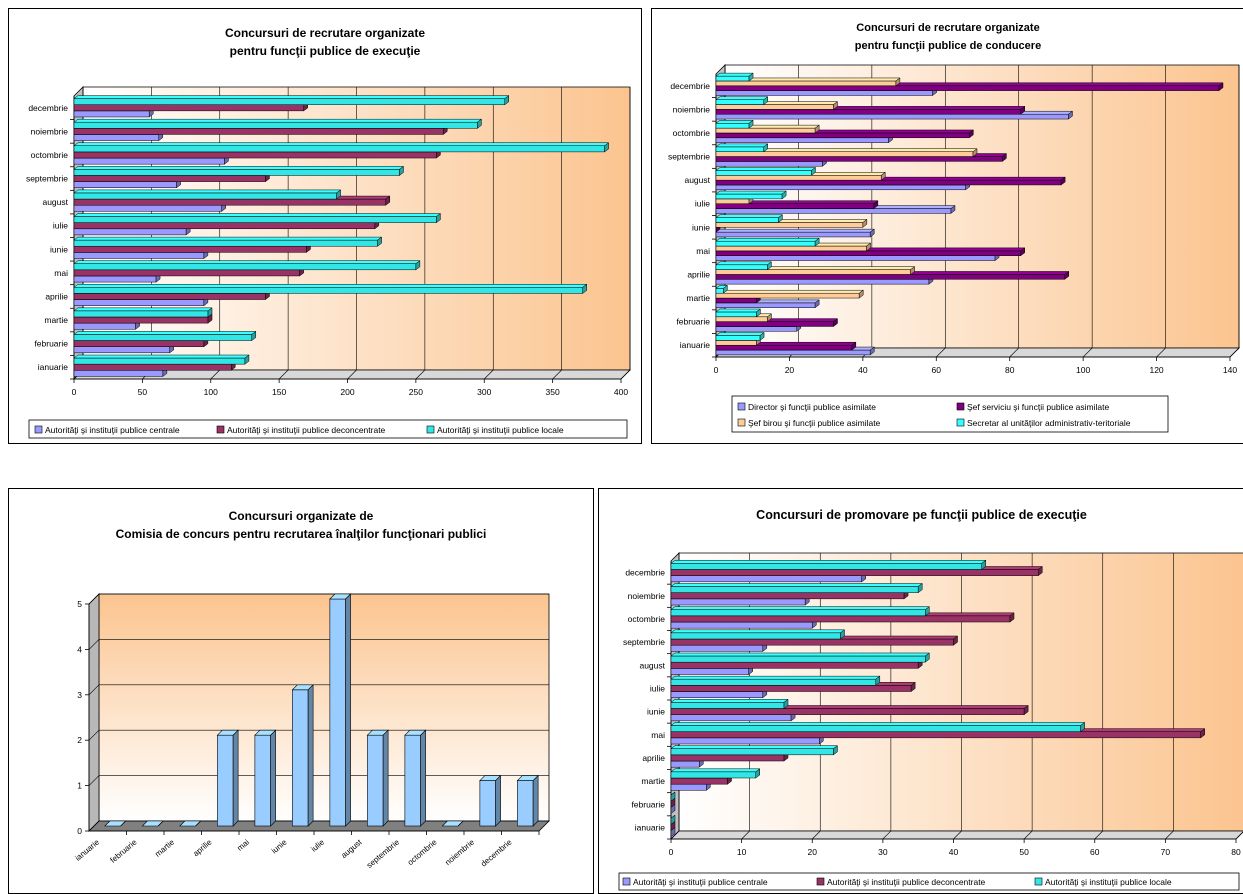 Image resolution: width=1243 pixels, height=894 pixels. What do you see at coordinates (650, 827) in the screenshot?
I see `category-label: ianuarie` at bounding box center [650, 827].